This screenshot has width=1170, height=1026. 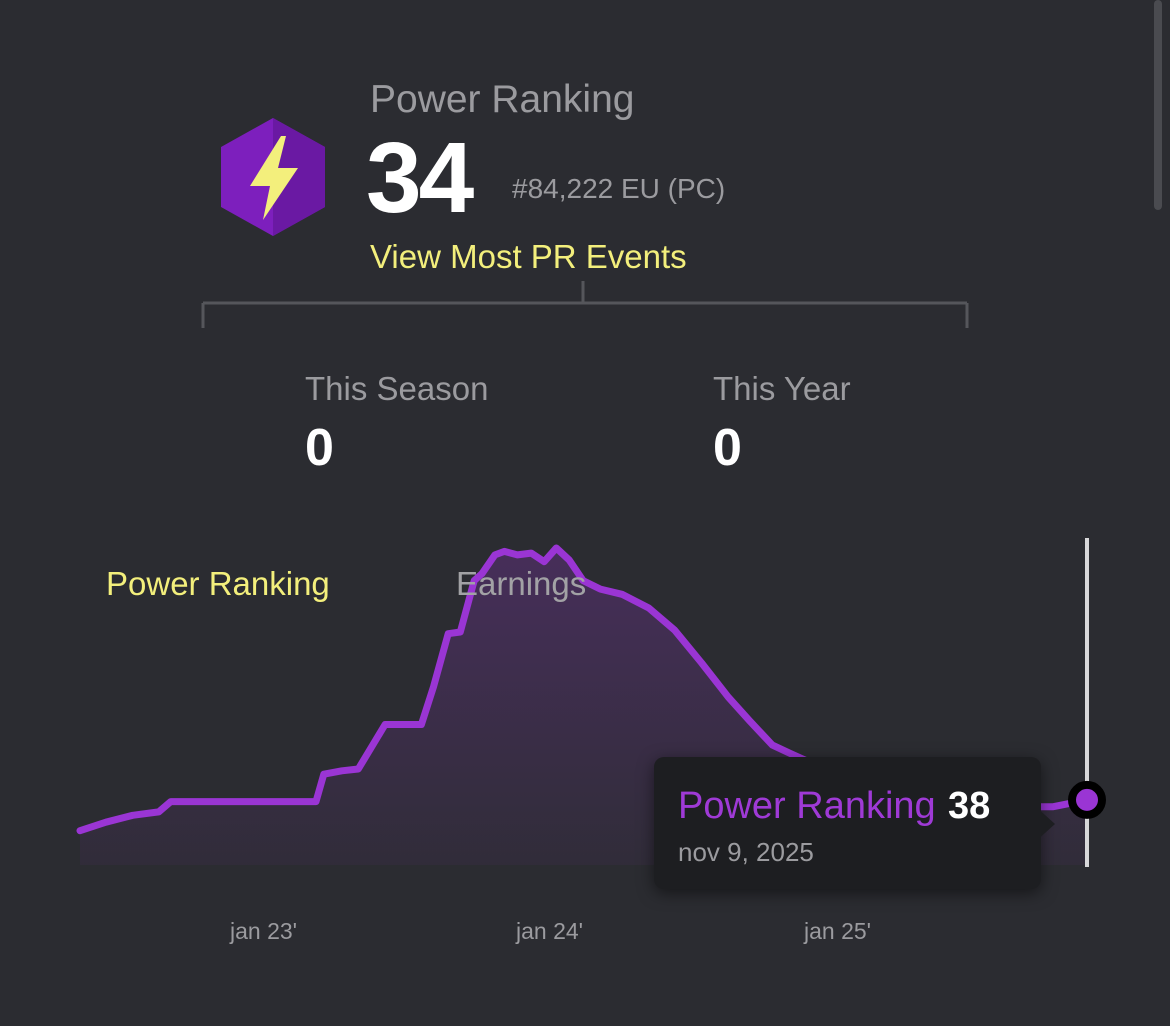 What do you see at coordinates (619, 188) in the screenshot?
I see `region-rank: #84,222 EU (PC)` at bounding box center [619, 188].